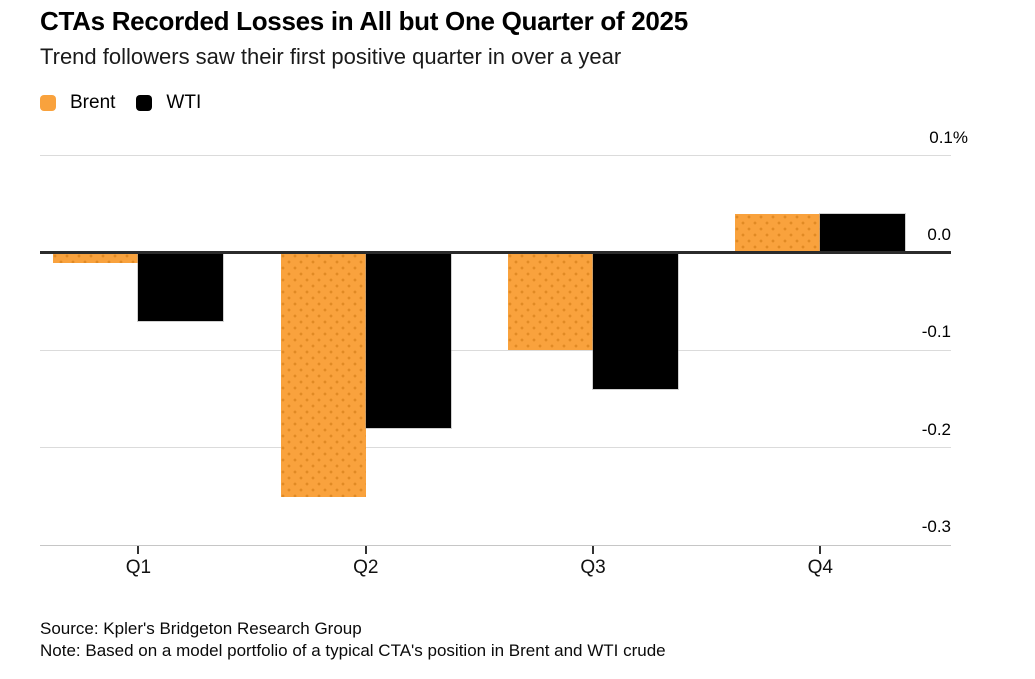 This screenshot has width=1035, height=679. I want to click on bar-brent-q1, so click(96, 258).